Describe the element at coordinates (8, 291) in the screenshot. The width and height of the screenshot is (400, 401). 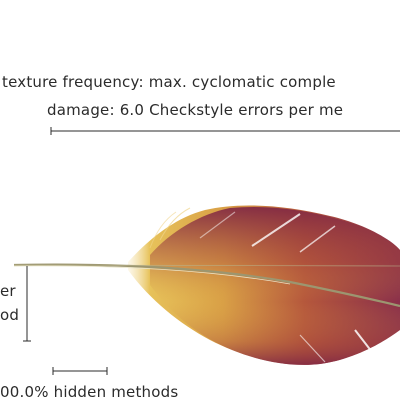
I see `side-label-top: er` at that location.